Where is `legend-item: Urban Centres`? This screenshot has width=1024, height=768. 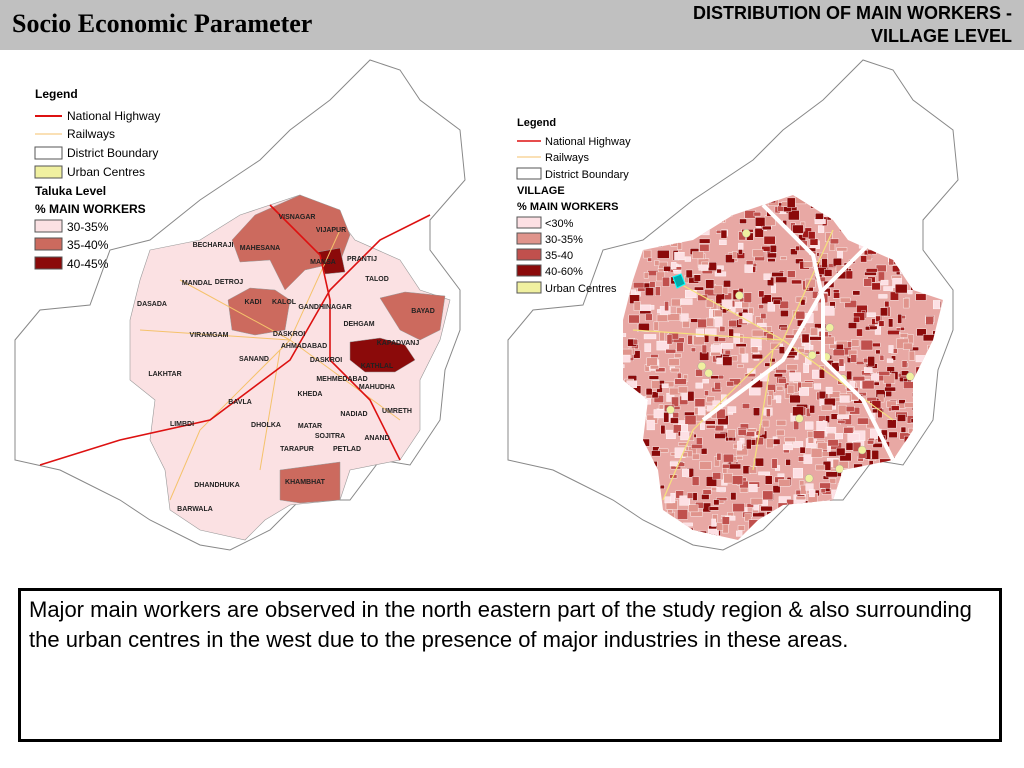 legend-item: Urban Centres is located at coordinates (106, 172).